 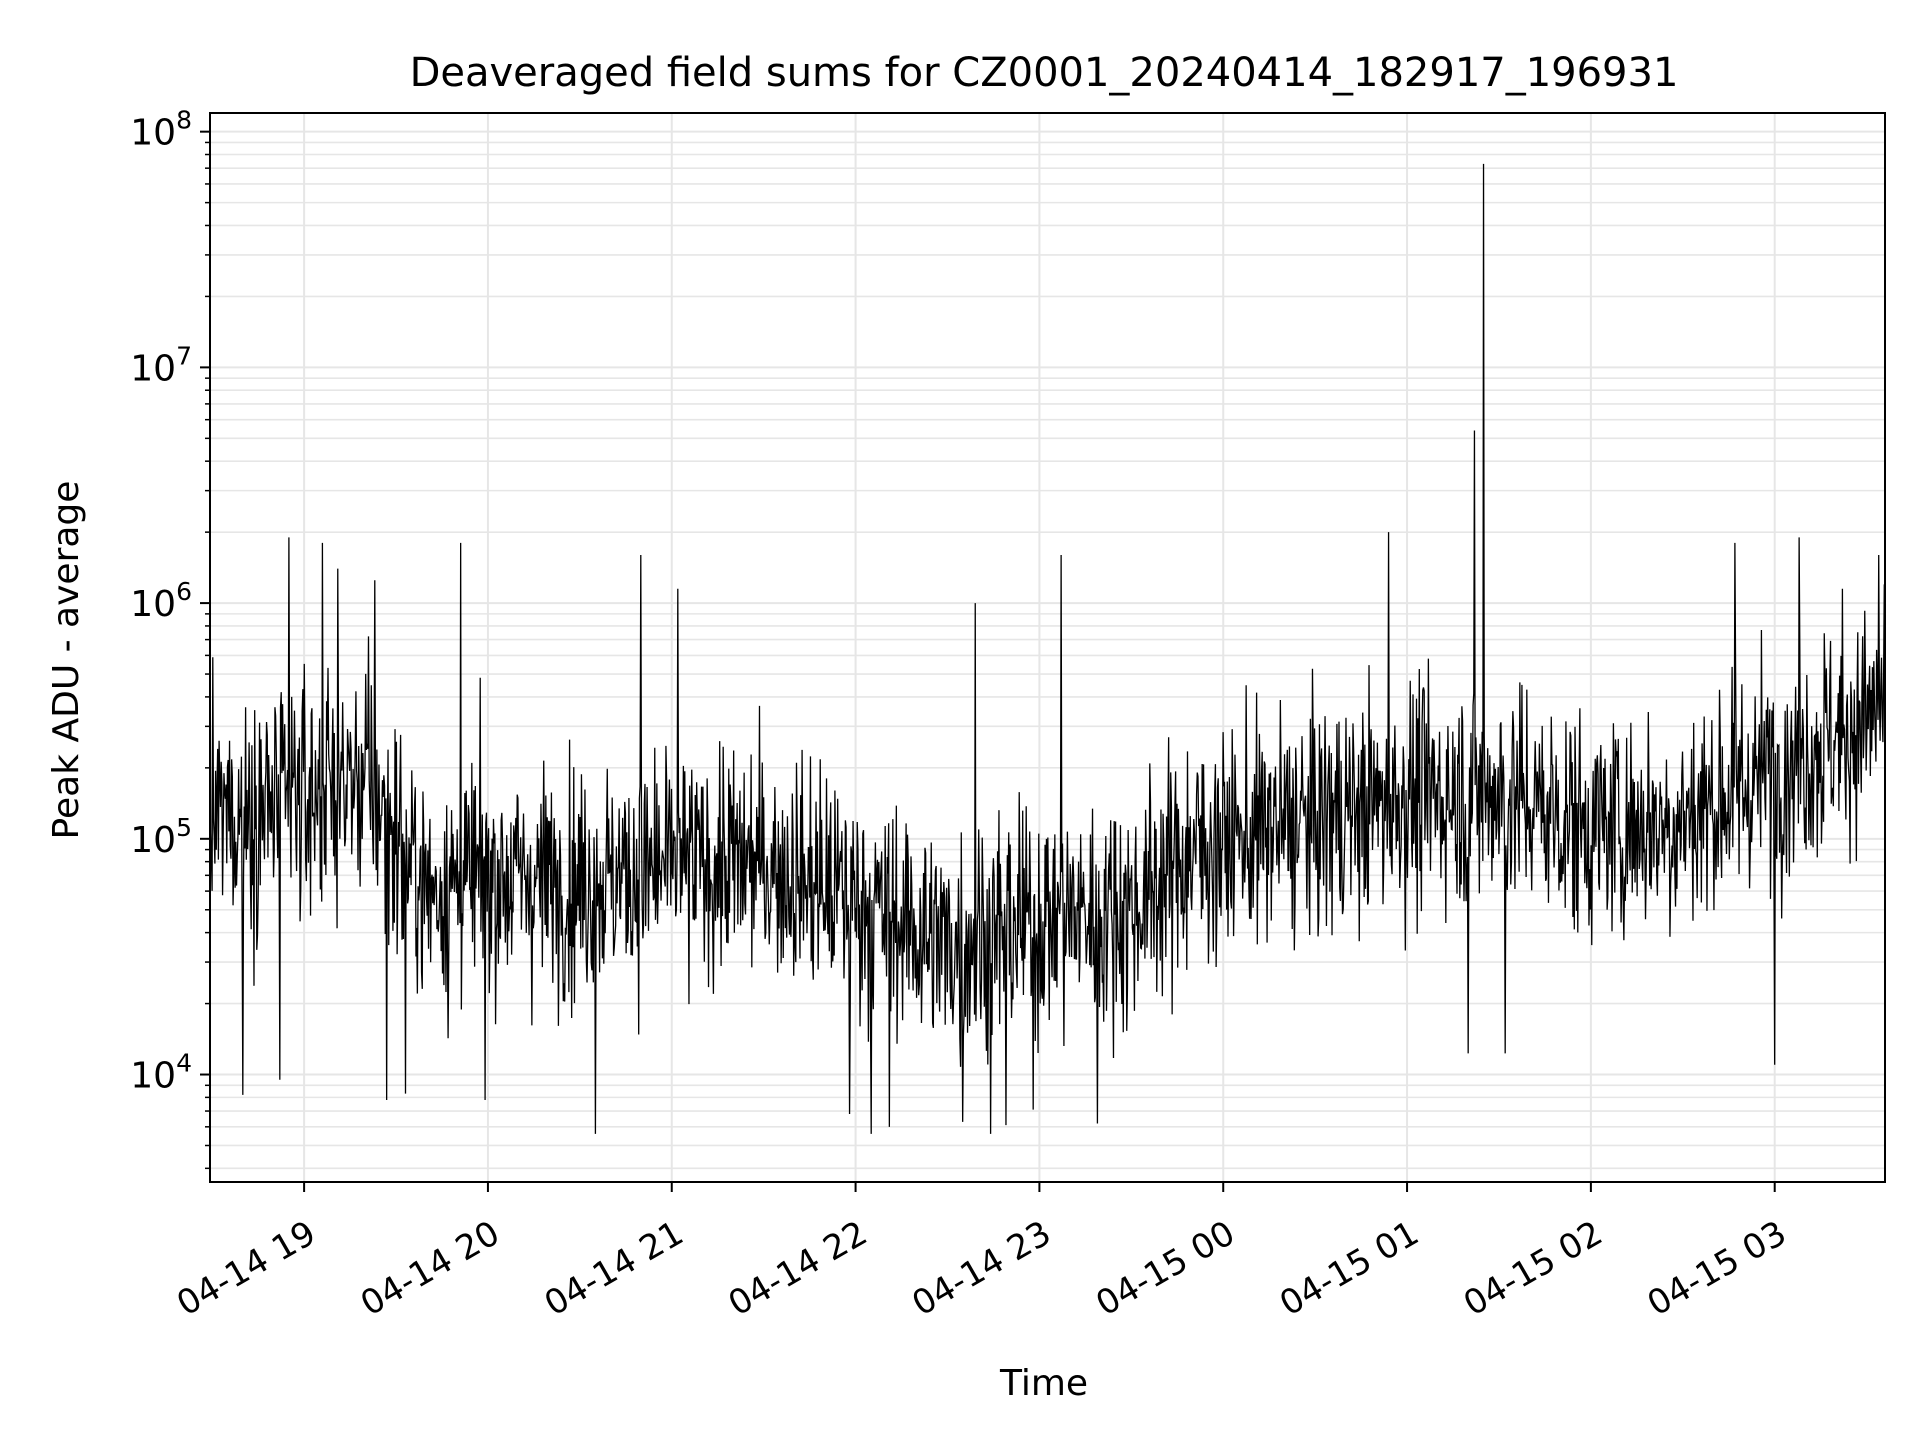 What do you see at coordinates (161, 365) in the screenshot?
I see `y-tick-label: 10⁷` at bounding box center [161, 365].